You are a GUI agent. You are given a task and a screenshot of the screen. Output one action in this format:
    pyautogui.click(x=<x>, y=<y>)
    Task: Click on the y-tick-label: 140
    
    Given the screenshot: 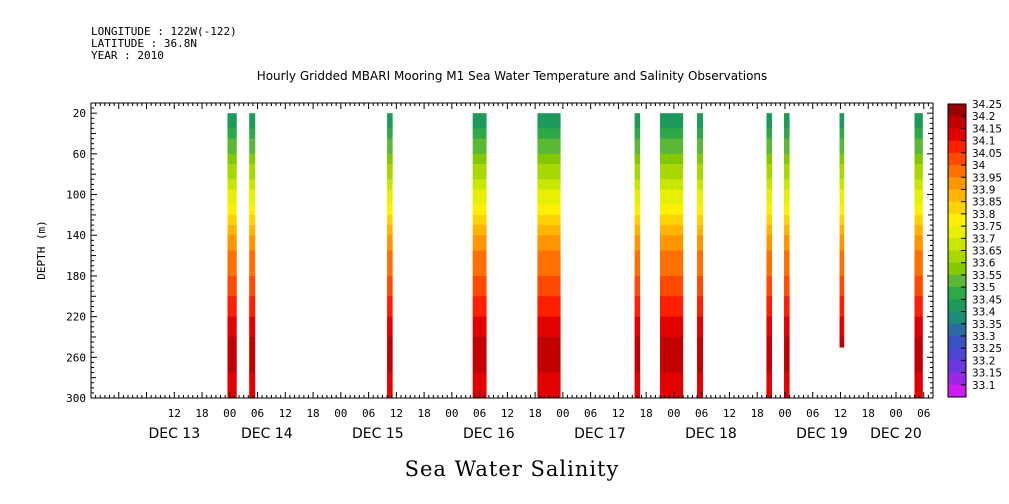 What is the action you would take?
    pyautogui.click(x=76, y=235)
    